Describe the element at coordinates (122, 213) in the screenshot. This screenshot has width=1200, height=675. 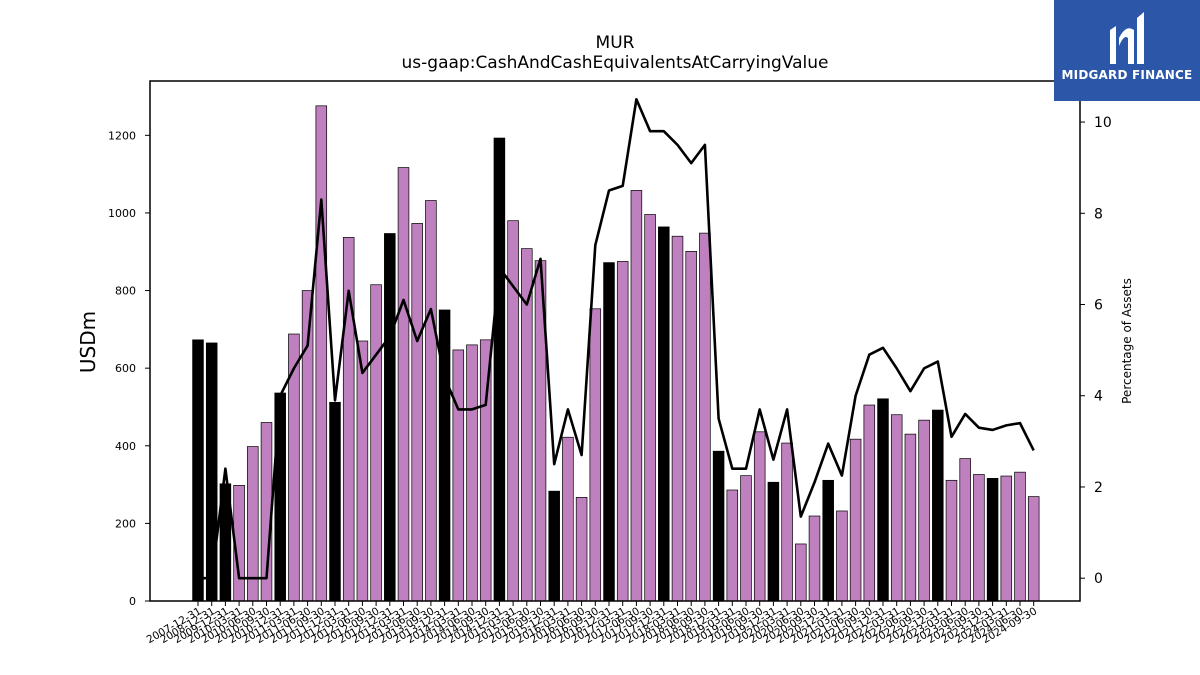
I see `y-tick-label: 1000` at that location.